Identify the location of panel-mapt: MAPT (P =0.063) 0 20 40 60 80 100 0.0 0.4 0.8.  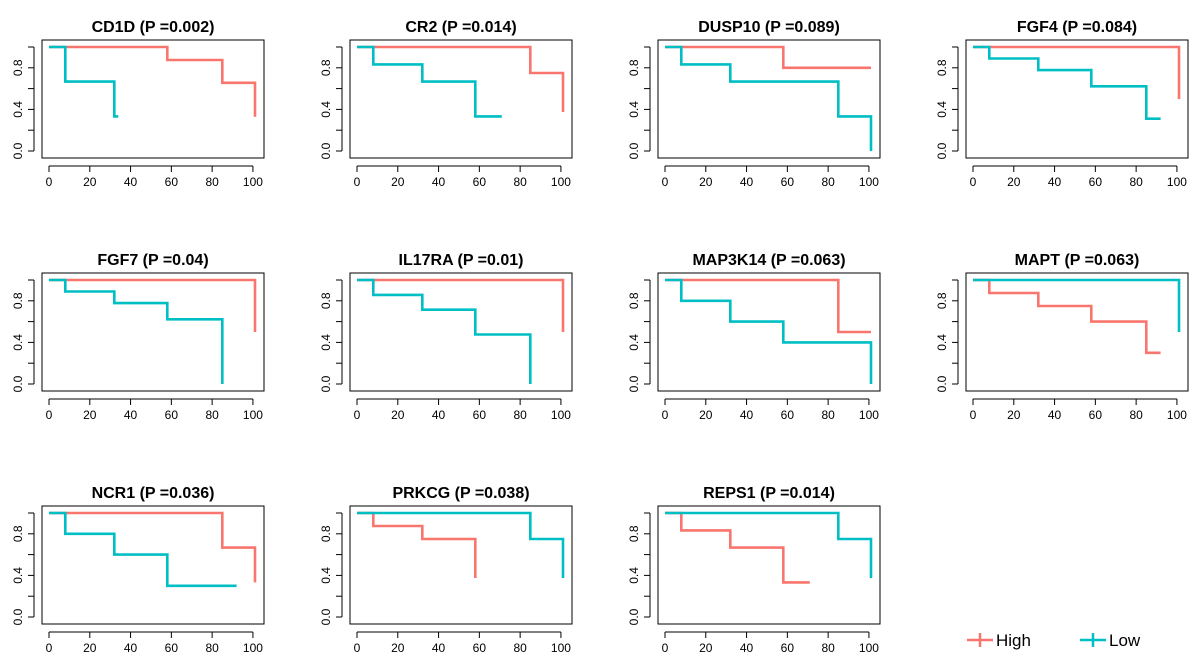
(1062, 337).